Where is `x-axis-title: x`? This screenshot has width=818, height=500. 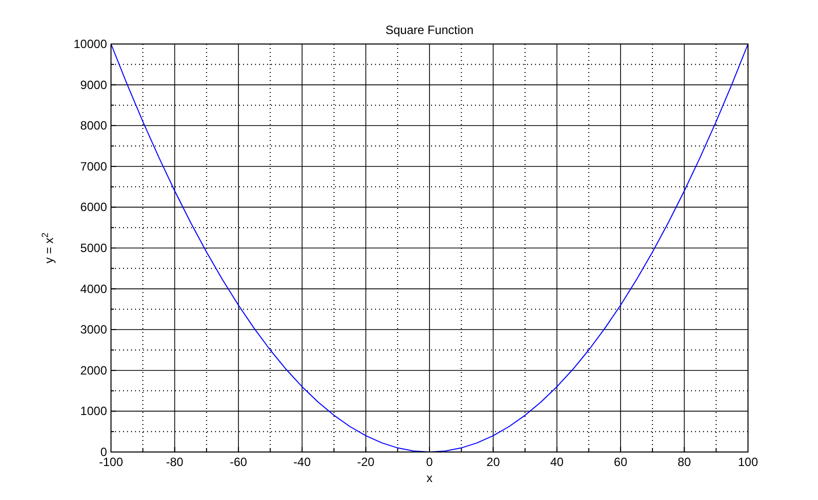
x-axis-title: x is located at coordinates (429, 478).